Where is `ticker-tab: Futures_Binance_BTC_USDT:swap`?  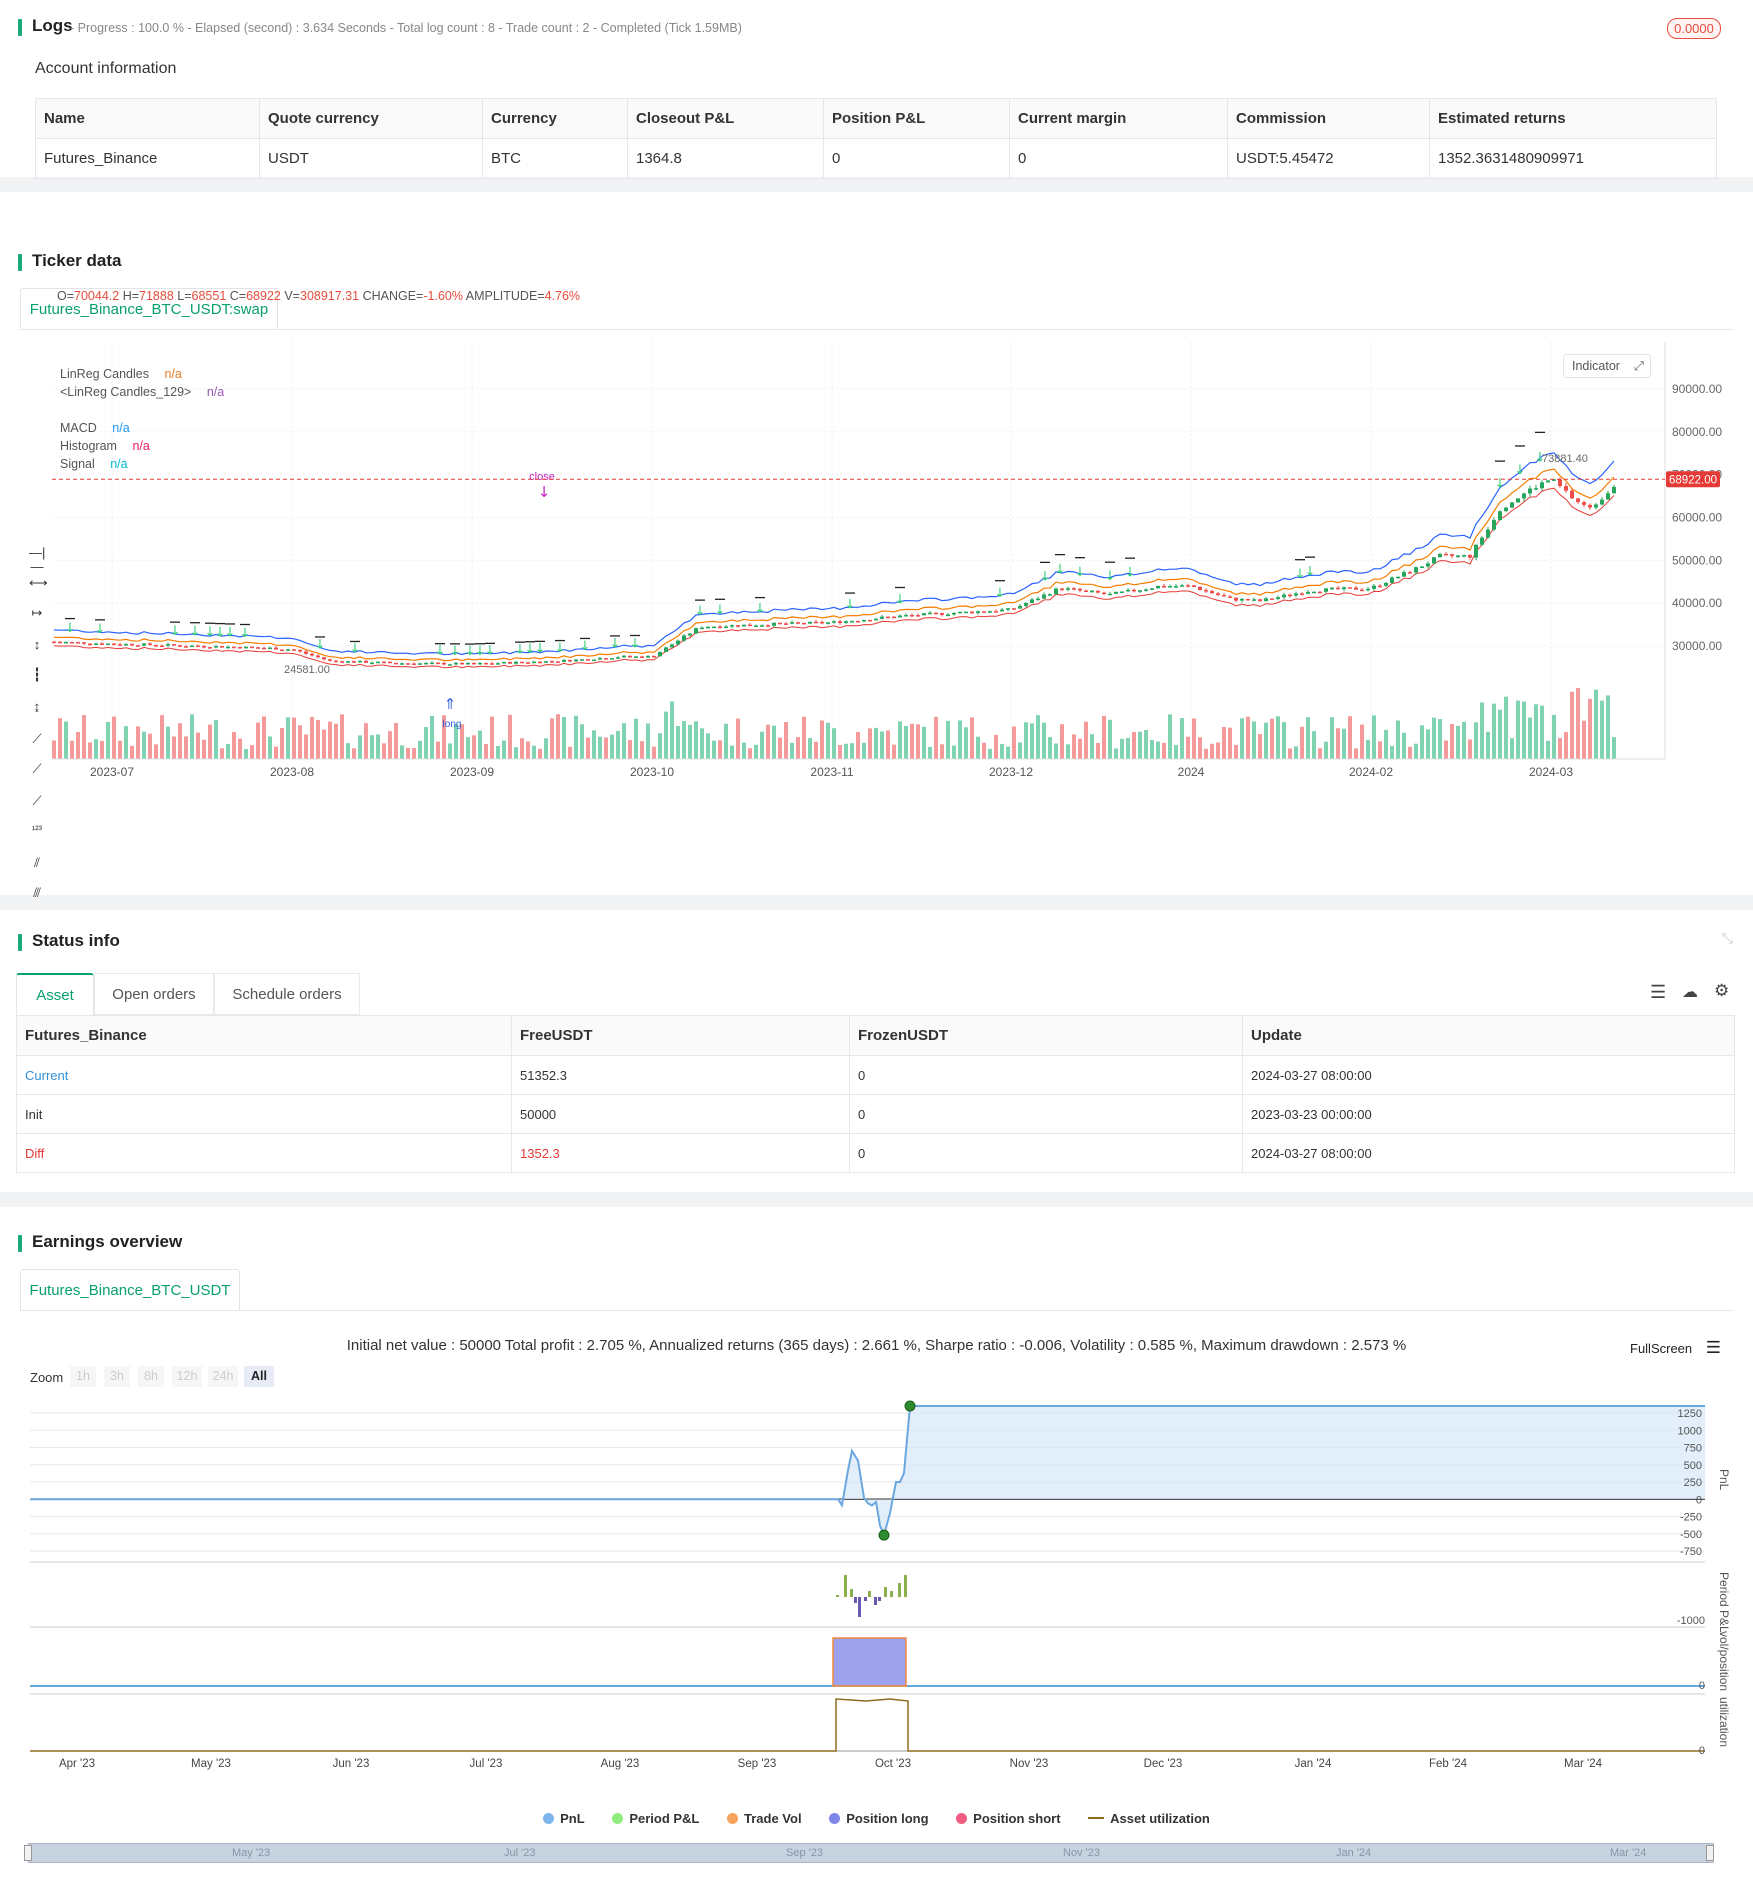
ticker-tab: Futures_Binance_BTC_USDT:swap is located at coordinates (149, 309).